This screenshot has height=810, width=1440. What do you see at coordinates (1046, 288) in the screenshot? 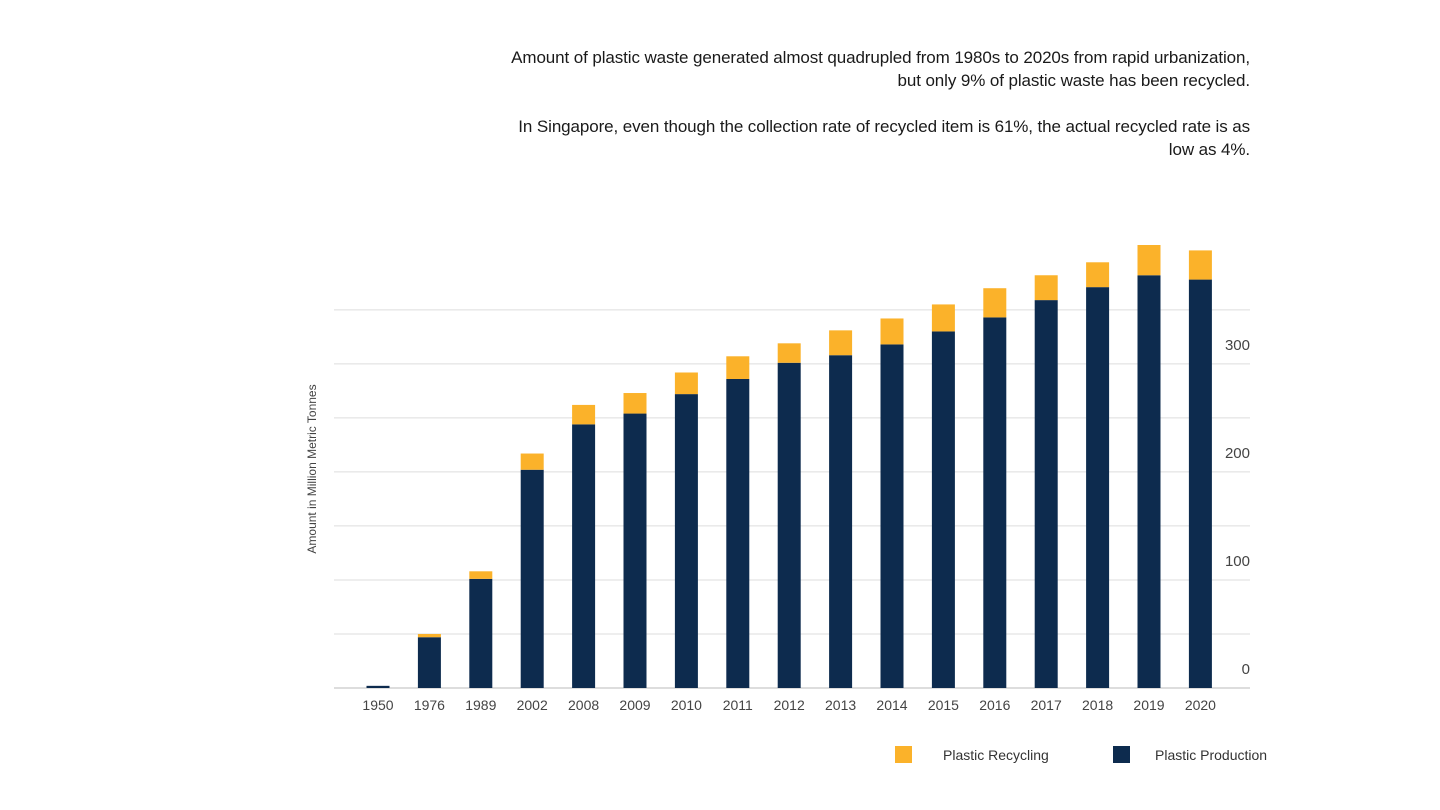
I see `bar-recycling-2017` at bounding box center [1046, 288].